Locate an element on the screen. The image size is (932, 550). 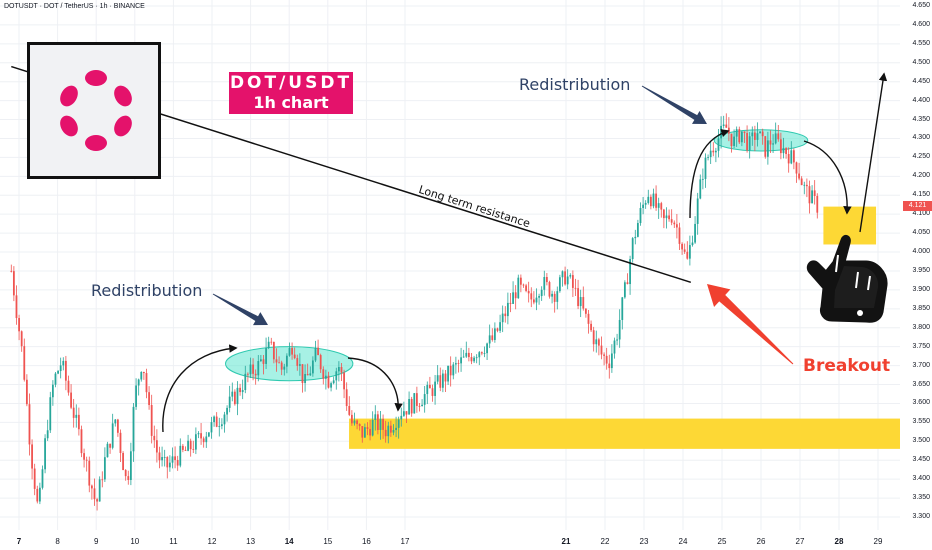
x-tick-label: 9 is located at coordinates (96, 541).